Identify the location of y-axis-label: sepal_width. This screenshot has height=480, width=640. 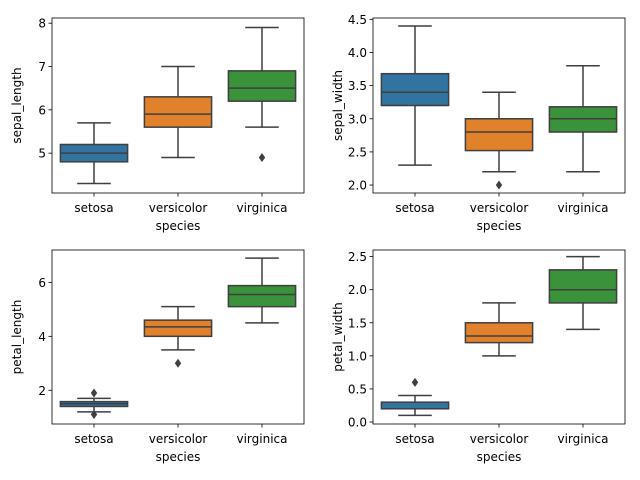
(338, 105).